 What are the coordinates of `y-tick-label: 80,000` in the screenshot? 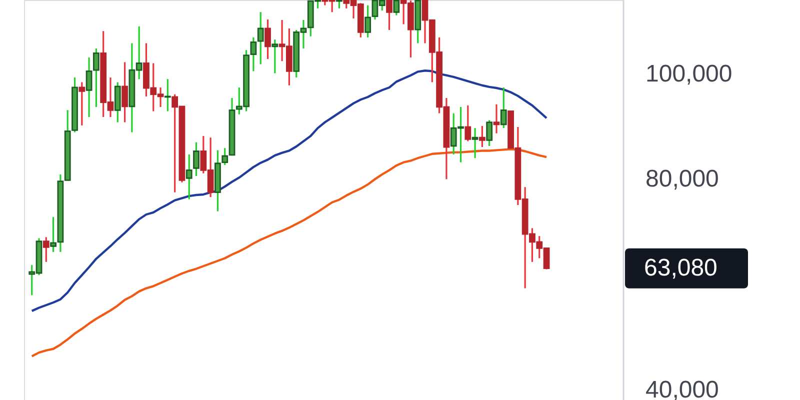 It's located at (682, 179).